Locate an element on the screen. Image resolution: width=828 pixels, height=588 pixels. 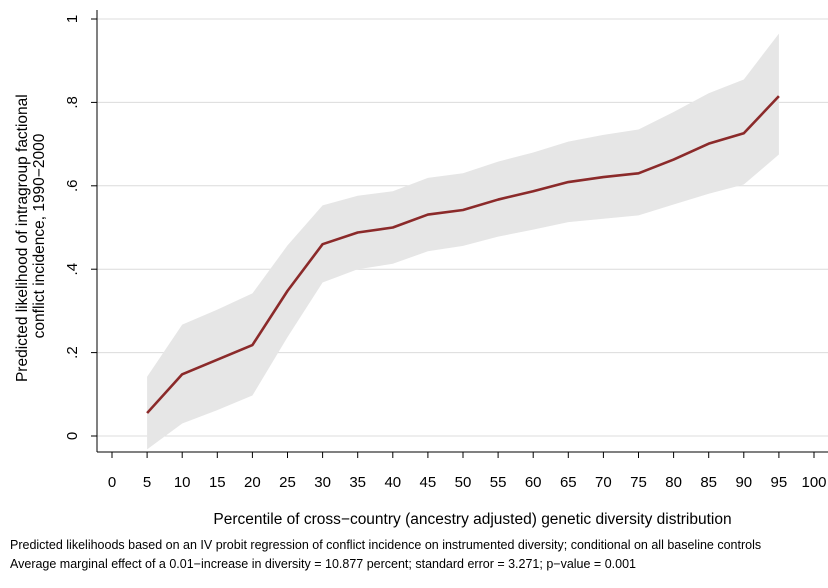
x-tick-label: 30 is located at coordinates (322, 482).